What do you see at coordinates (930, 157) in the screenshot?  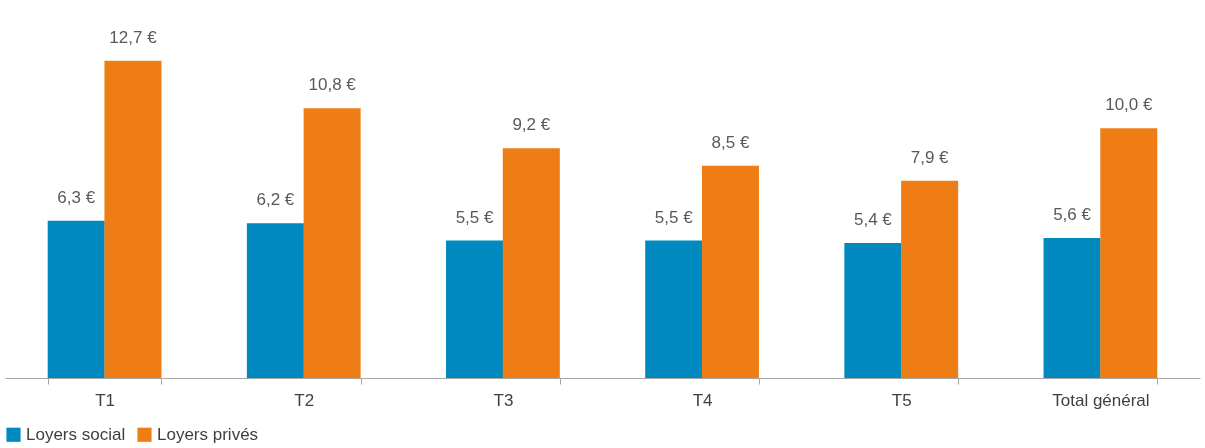 I see `data-label: 7,9 €` at bounding box center [930, 157].